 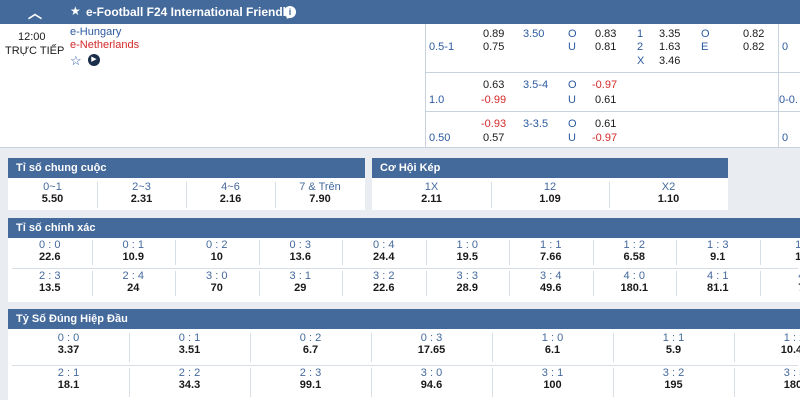 I want to click on play-icon: ▶, so click(x=94, y=60).